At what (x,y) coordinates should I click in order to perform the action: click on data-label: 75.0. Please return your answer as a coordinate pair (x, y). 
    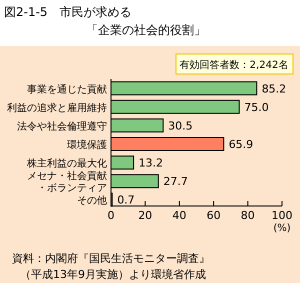
    Looking at the image, I should click on (256, 107).